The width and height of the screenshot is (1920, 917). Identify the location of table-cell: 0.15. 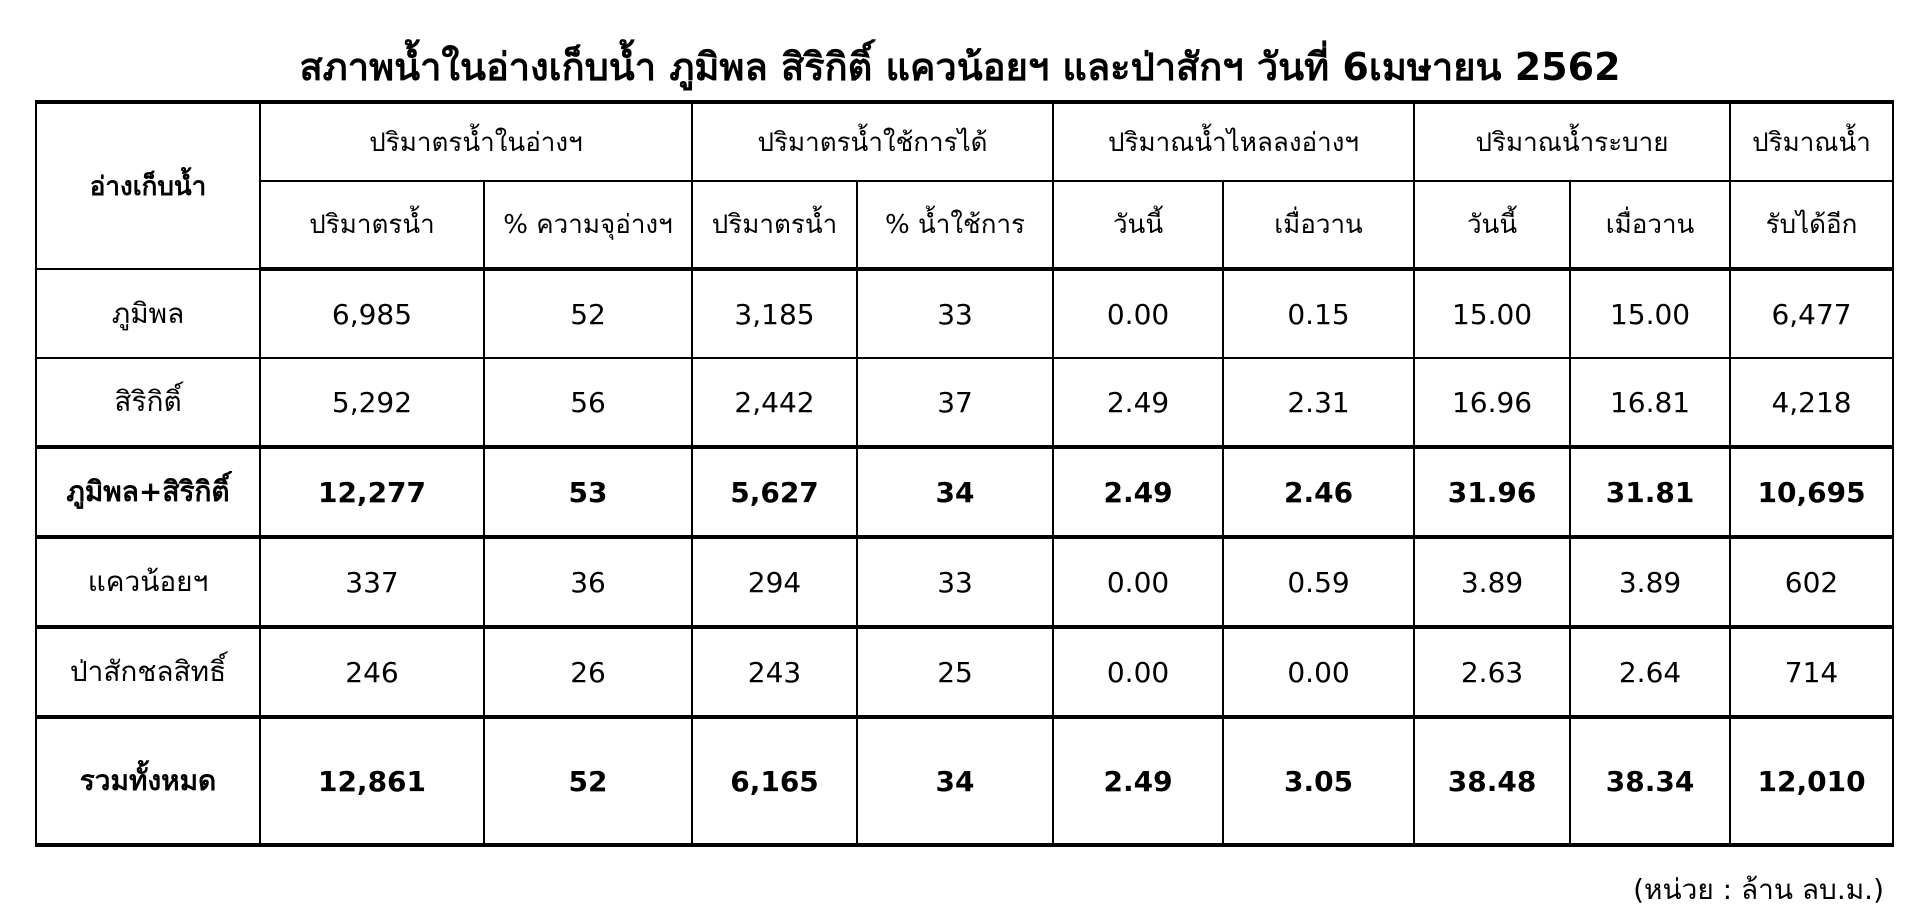
(1319, 313).